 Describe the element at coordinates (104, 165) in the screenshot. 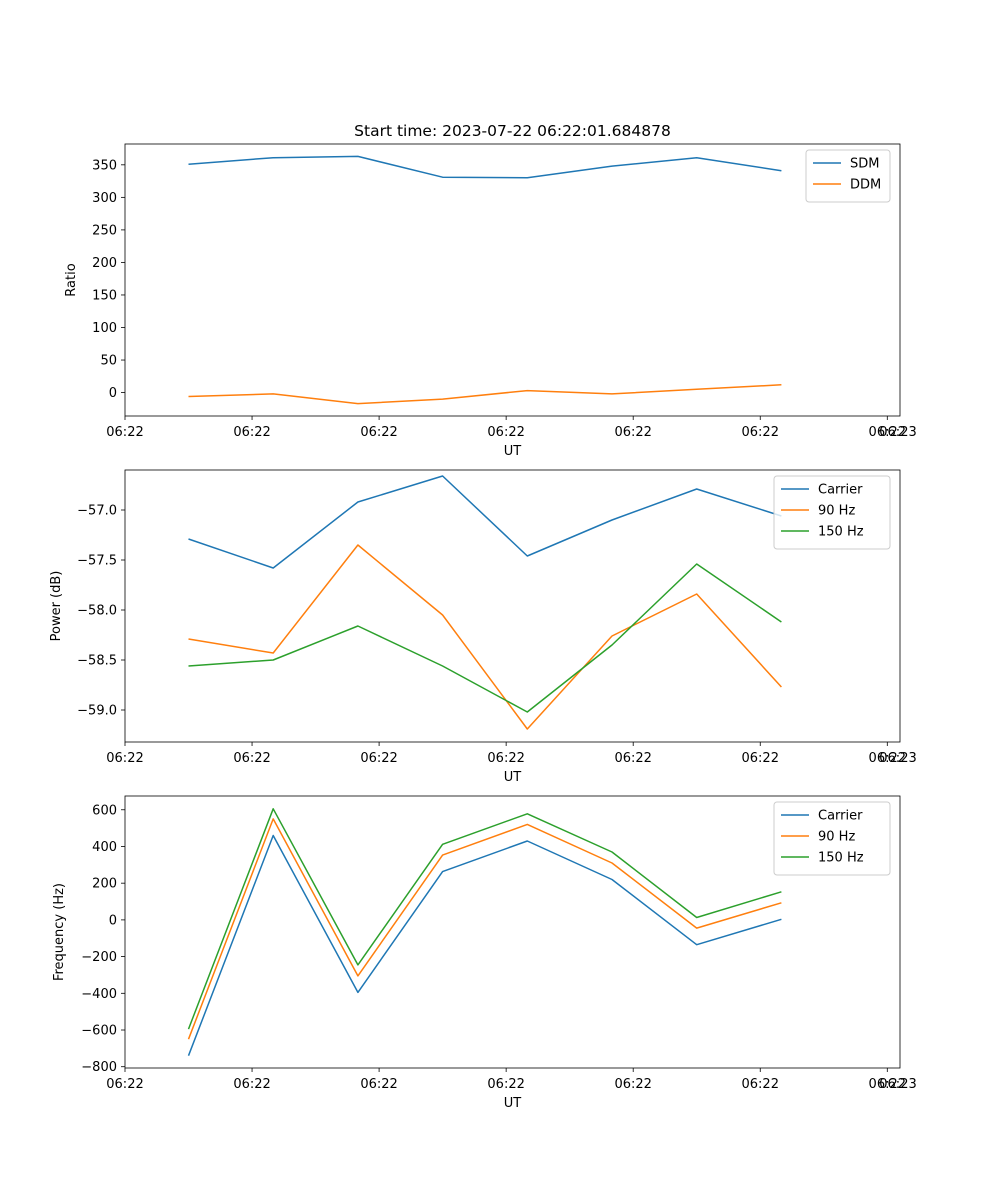

I see `y-tick-label: 350` at that location.